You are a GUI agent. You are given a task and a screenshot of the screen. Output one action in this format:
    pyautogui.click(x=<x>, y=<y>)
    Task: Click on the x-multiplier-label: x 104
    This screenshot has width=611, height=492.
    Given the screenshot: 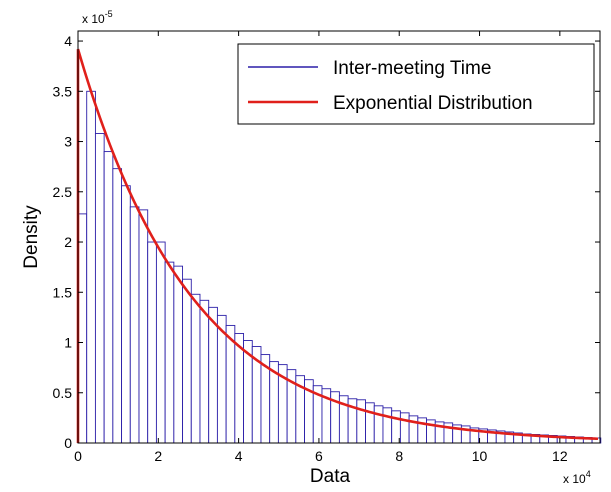 What is the action you would take?
    pyautogui.click(x=577, y=477)
    